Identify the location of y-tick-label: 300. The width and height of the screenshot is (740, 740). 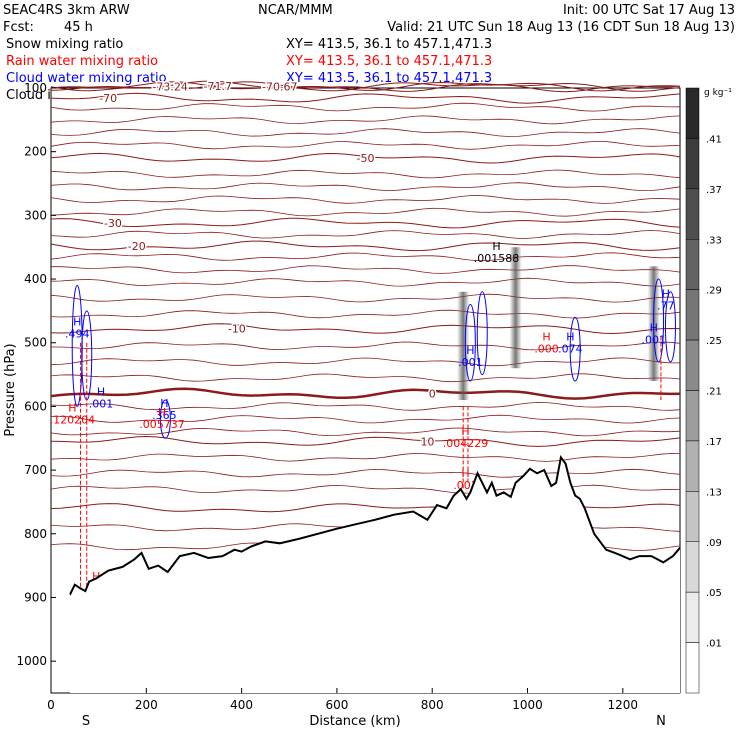
(35, 215).